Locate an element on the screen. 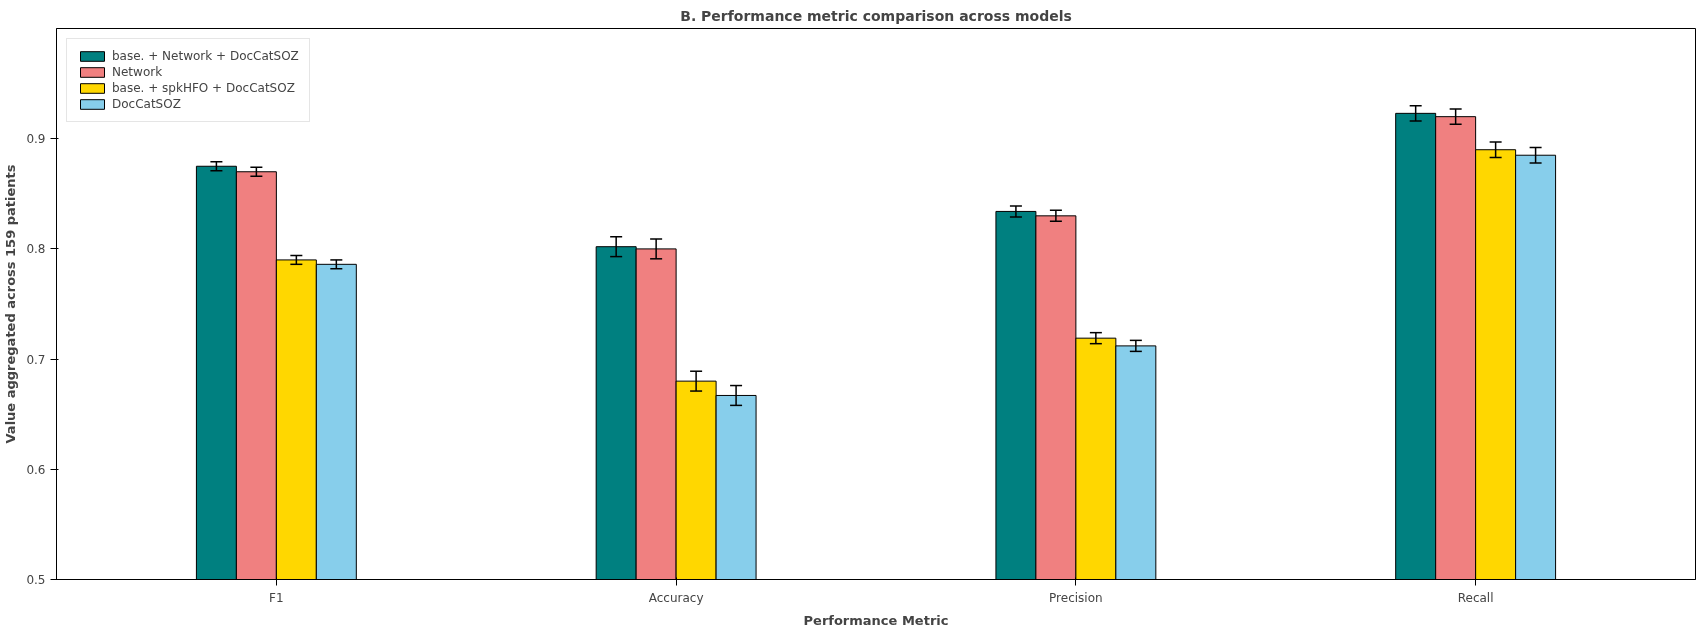  chart-title: B. Performance metric comparison across models is located at coordinates (876, 15).